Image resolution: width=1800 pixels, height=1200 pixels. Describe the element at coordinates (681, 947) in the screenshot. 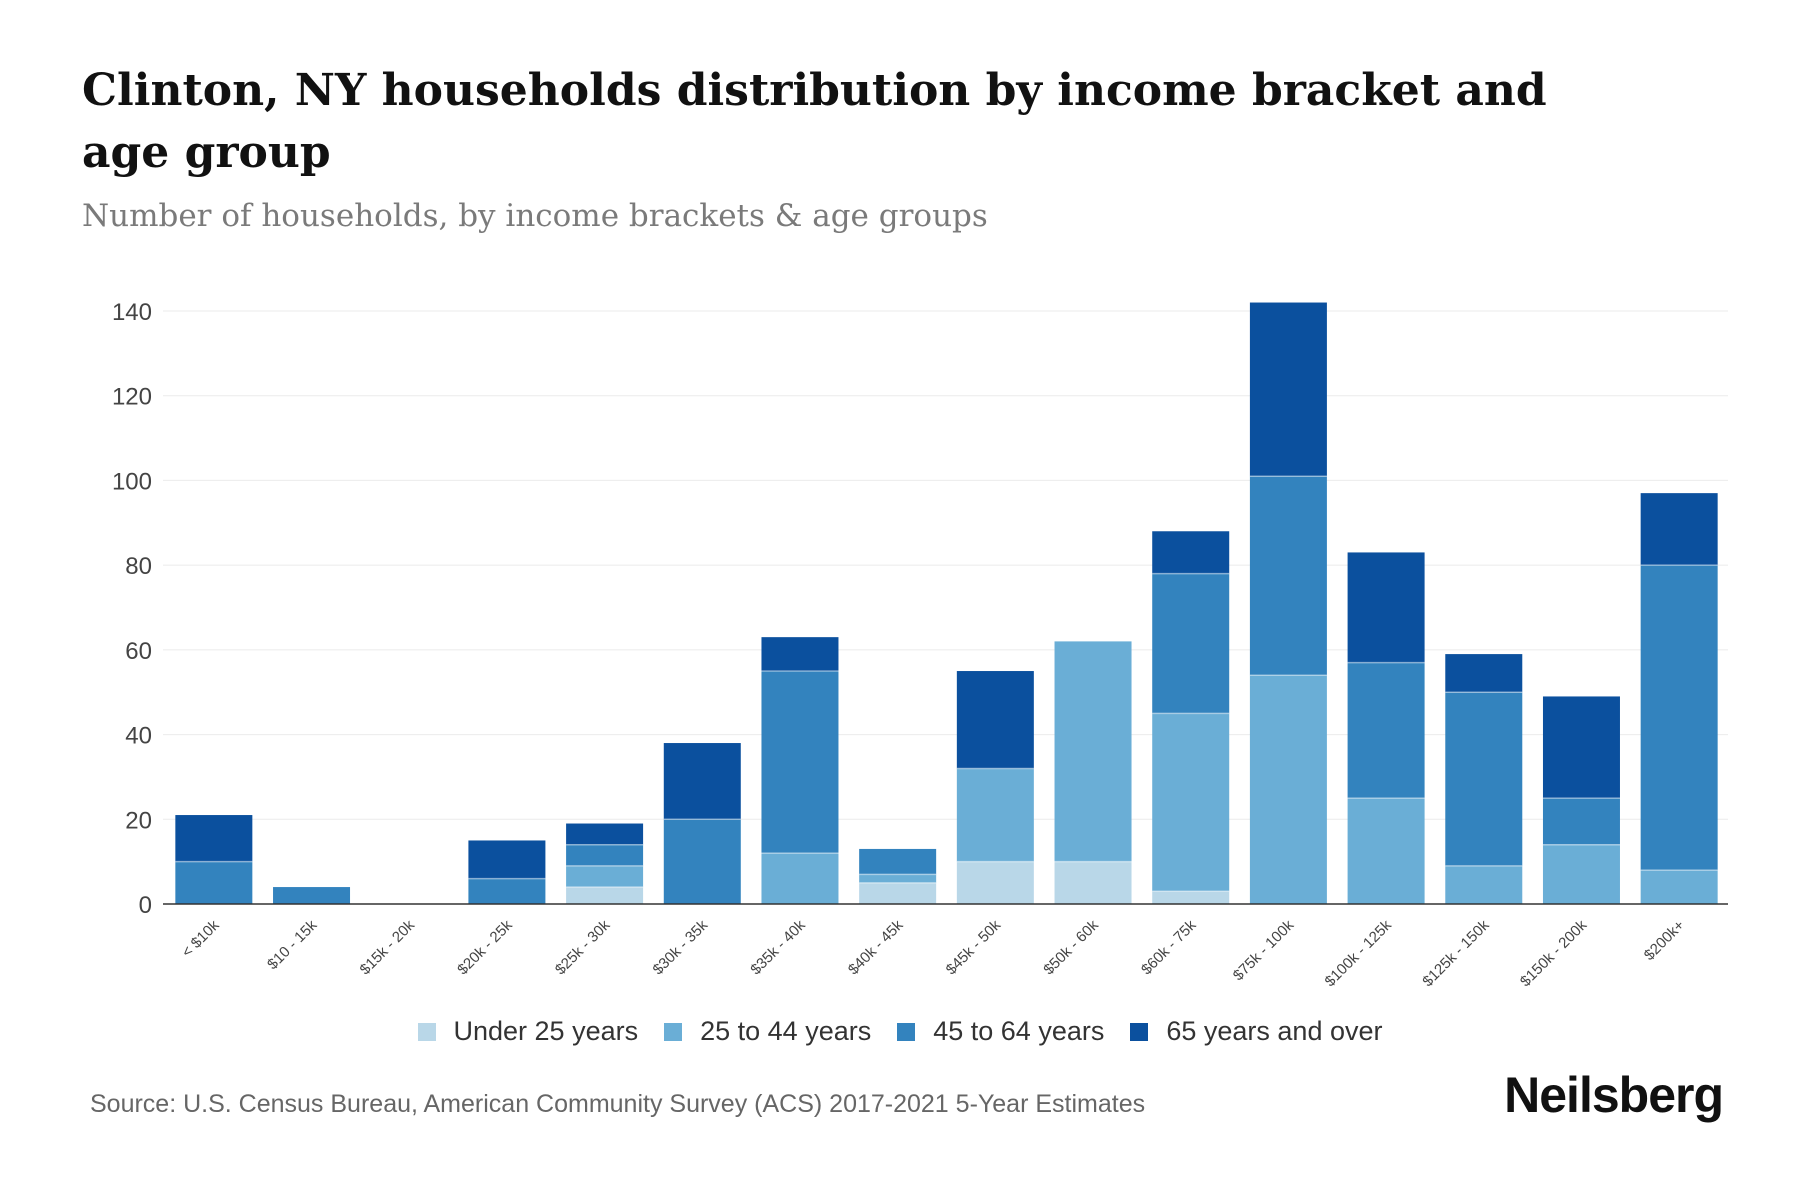

I see `x-tick-label: $30k - 35k` at that location.